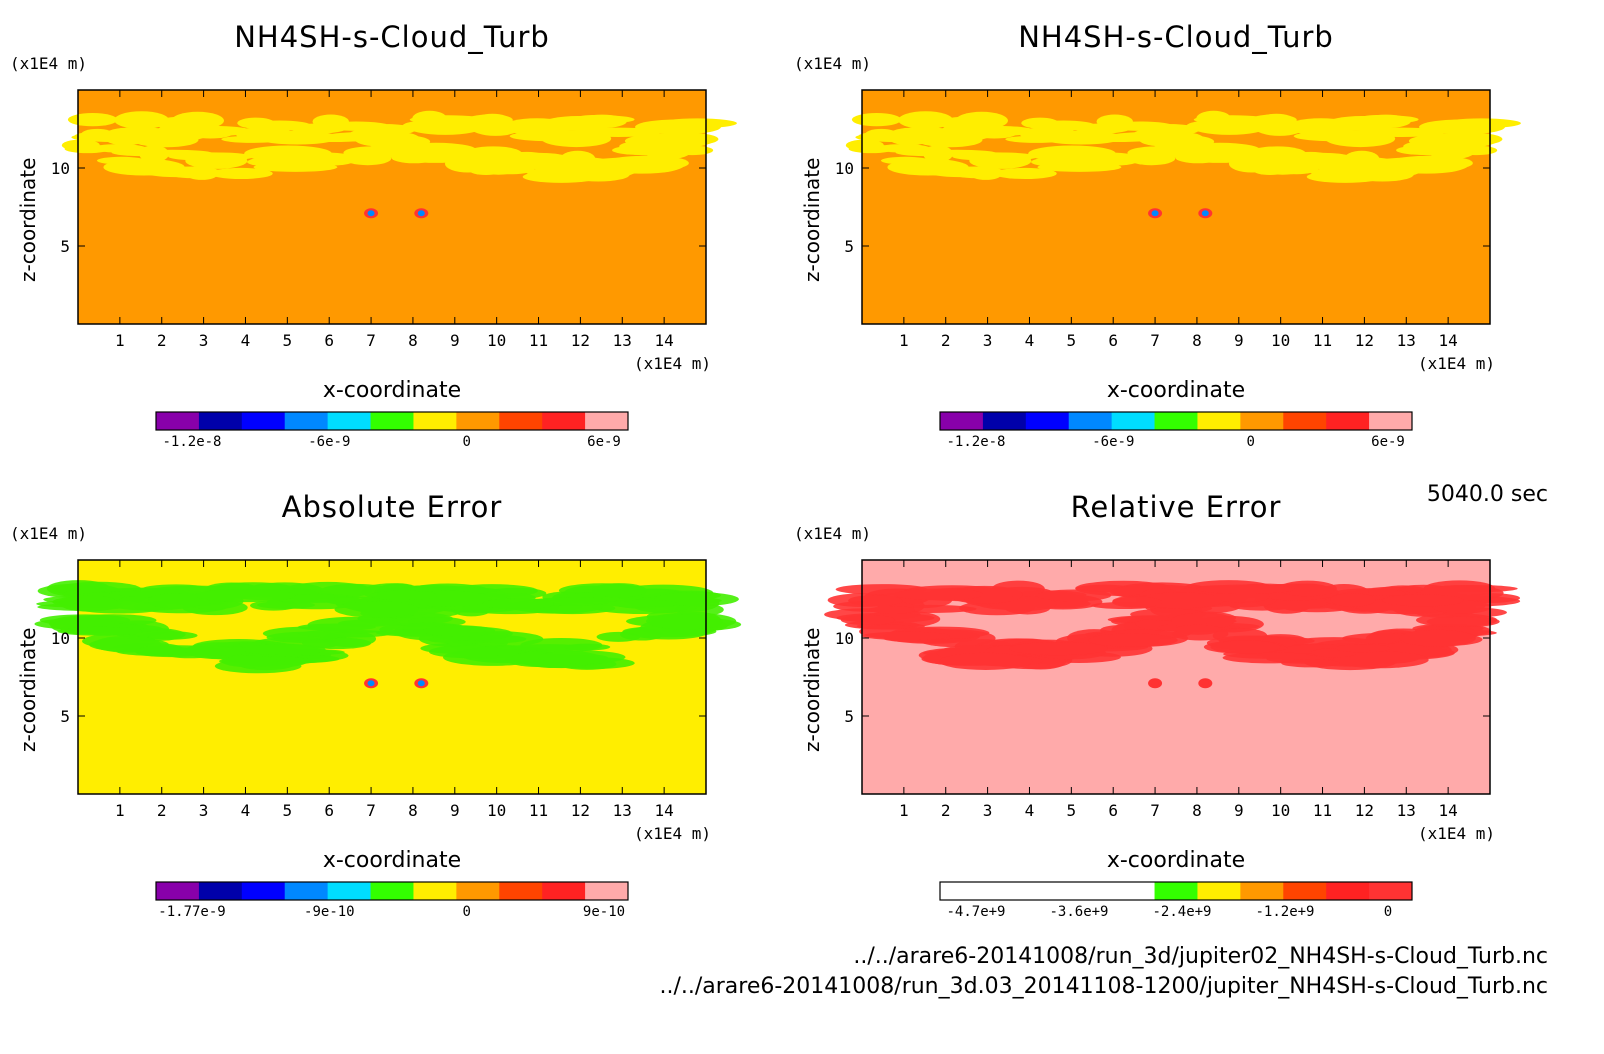 This screenshot has width=1604, height=1054. Describe the element at coordinates (1388, 442) in the screenshot. I see `colorbar-tick-label: 6e-9` at that location.